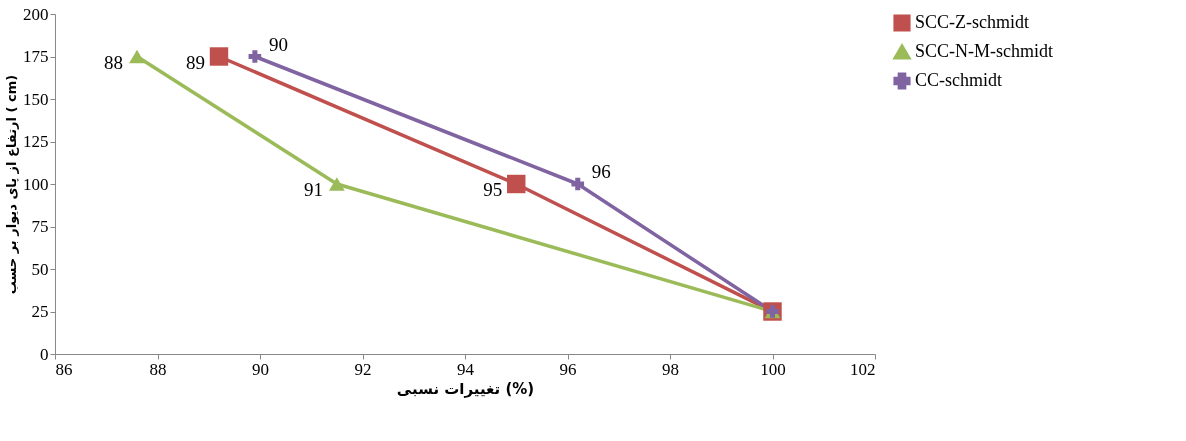 The height and width of the screenshot is (441, 1186). I want to click on annotation: 90, so click(278, 44).